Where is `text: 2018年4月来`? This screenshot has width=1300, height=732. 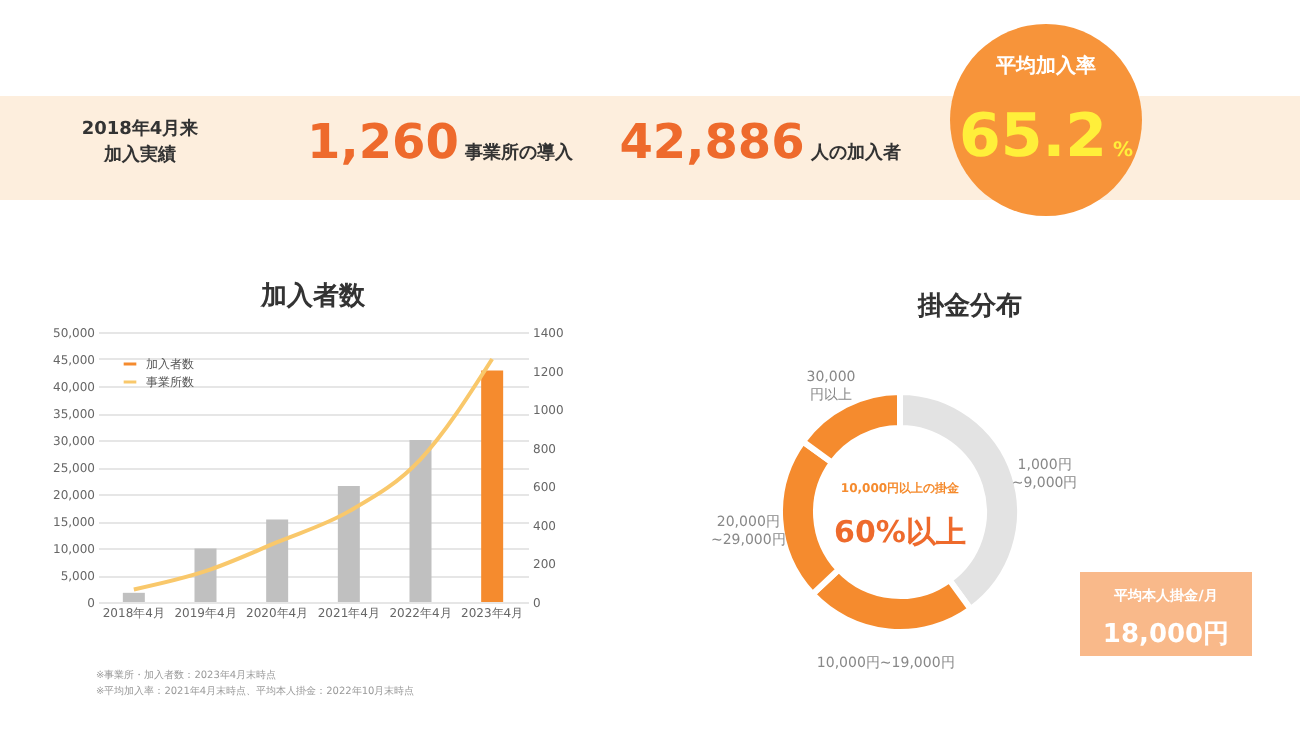 text: 2018年4月来 is located at coordinates (140, 130).